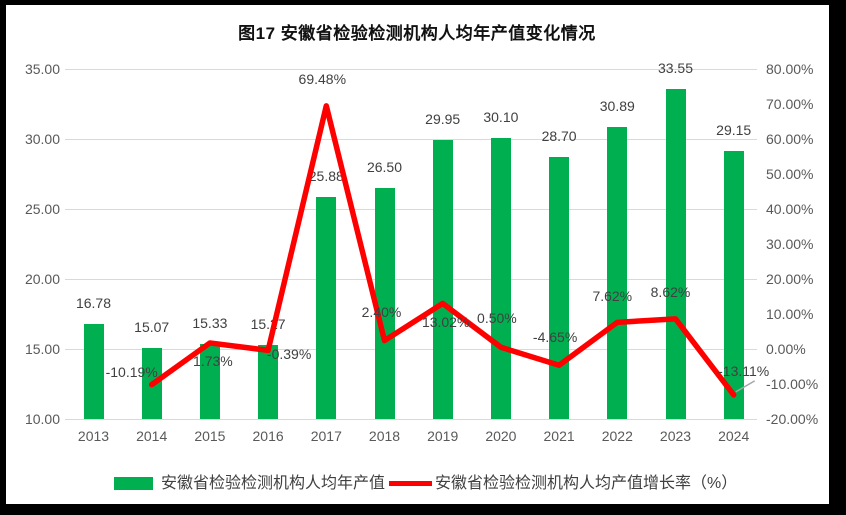 This screenshot has width=846, height=515. I want to click on bar-value-label-2013: 16.78, so click(93, 303).